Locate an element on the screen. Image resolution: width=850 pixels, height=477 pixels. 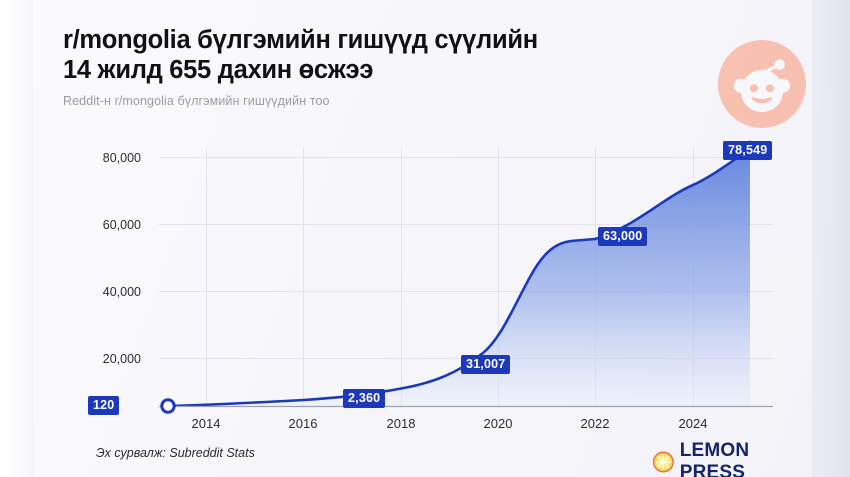
card-right-edge is located at coordinates (830, 238).